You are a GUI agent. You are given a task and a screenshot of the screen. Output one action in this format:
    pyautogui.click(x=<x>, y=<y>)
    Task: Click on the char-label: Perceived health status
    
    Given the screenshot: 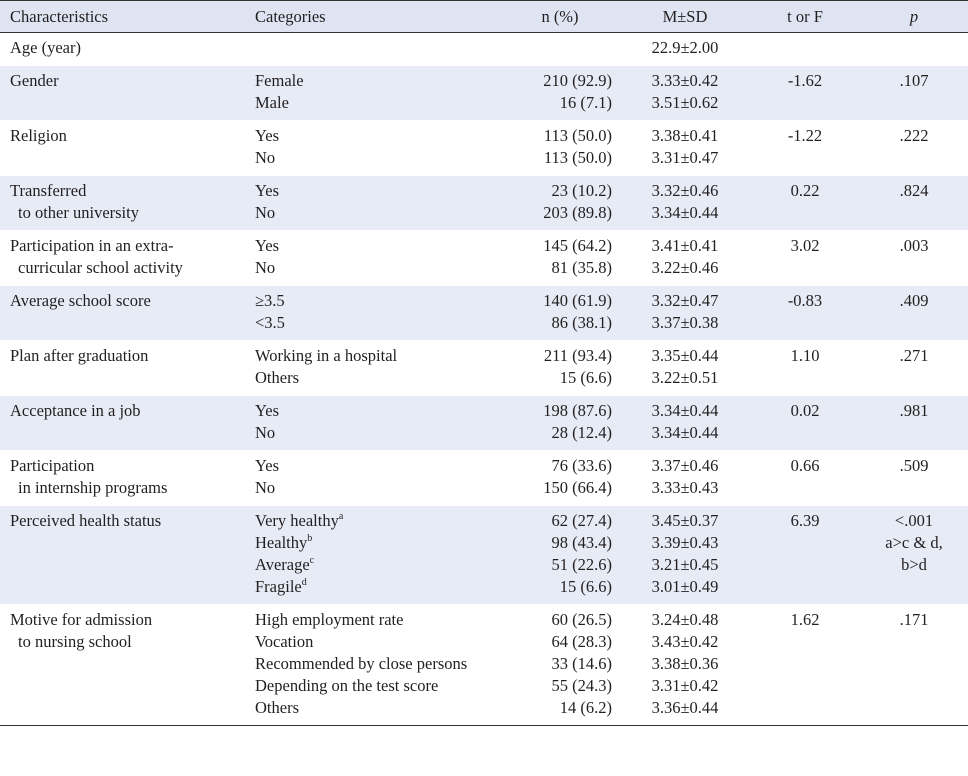 What is the action you would take?
    pyautogui.click(x=86, y=520)
    